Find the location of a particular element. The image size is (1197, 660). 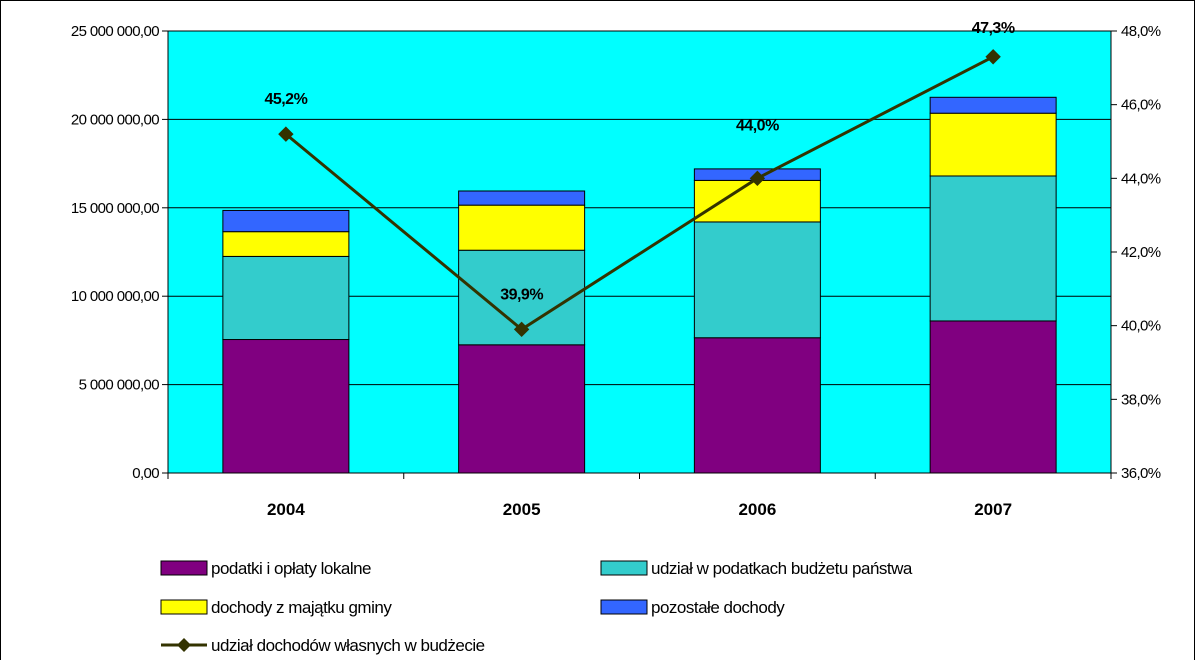

y-right-tick-label: 44,0% is located at coordinates (1141, 178).